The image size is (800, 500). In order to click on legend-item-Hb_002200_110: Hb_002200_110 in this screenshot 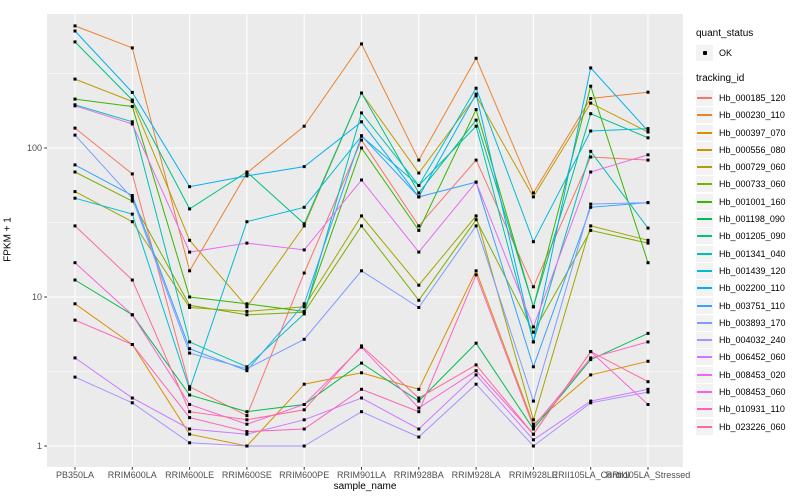, I will do `click(741, 288)`.